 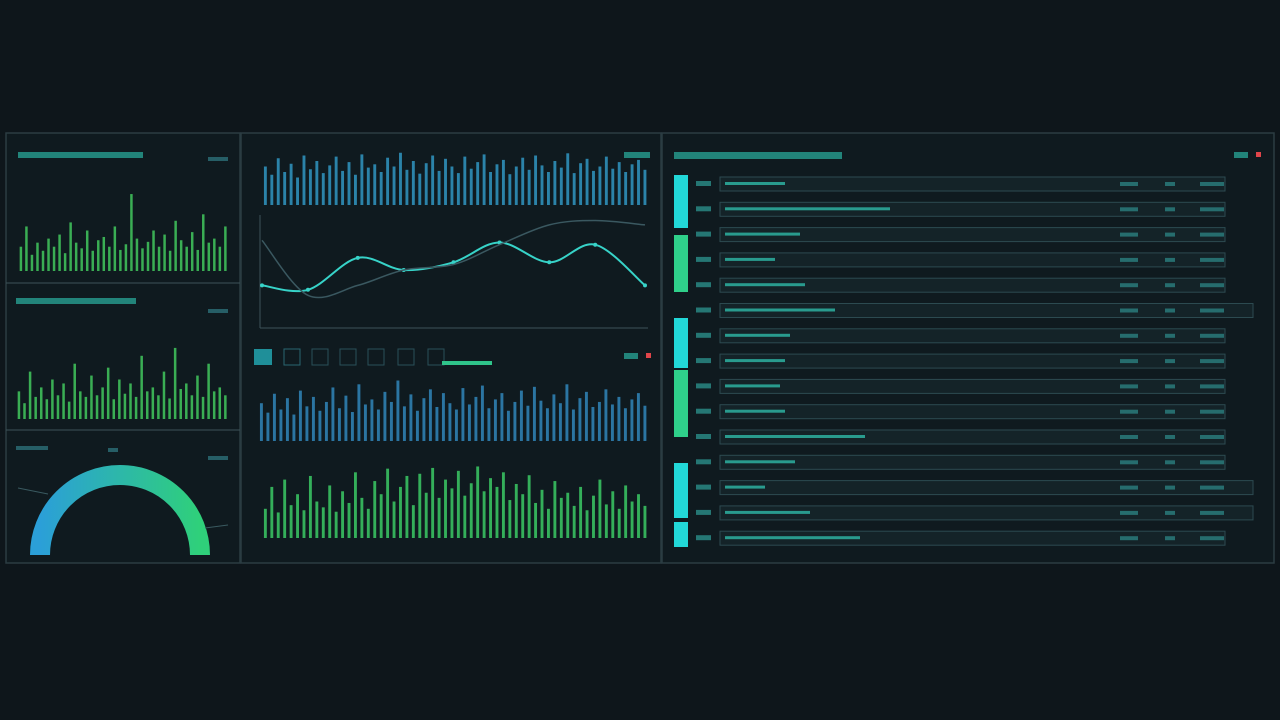 I want to click on tabs, so click(x=373, y=357).